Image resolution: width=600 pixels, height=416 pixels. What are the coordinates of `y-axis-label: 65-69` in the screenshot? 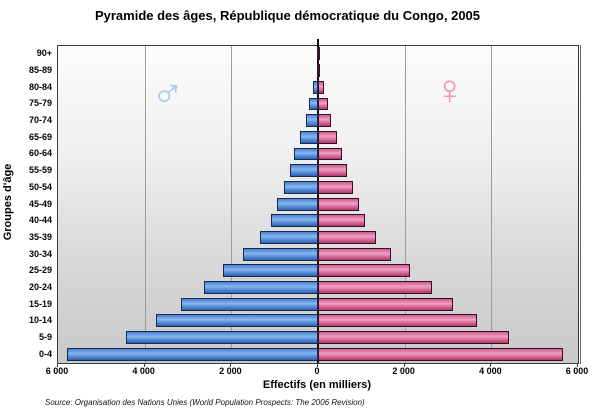 It's located at (40, 136).